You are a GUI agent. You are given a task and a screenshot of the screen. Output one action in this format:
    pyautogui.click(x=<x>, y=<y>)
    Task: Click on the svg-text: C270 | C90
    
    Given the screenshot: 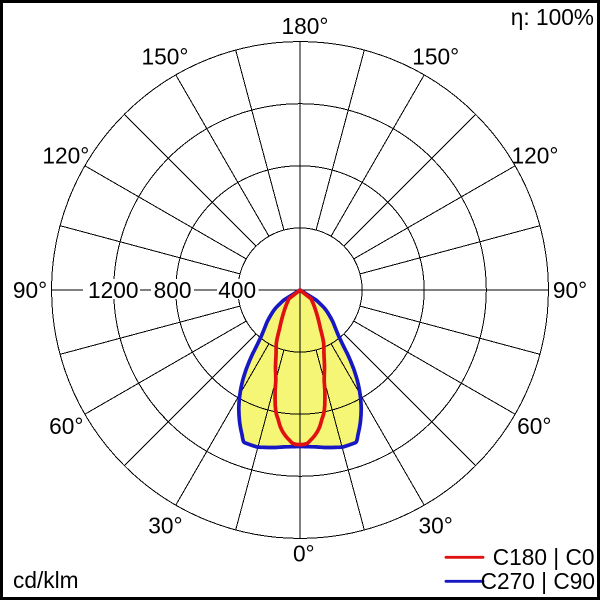 What is the action you would take?
    pyautogui.click(x=538, y=581)
    